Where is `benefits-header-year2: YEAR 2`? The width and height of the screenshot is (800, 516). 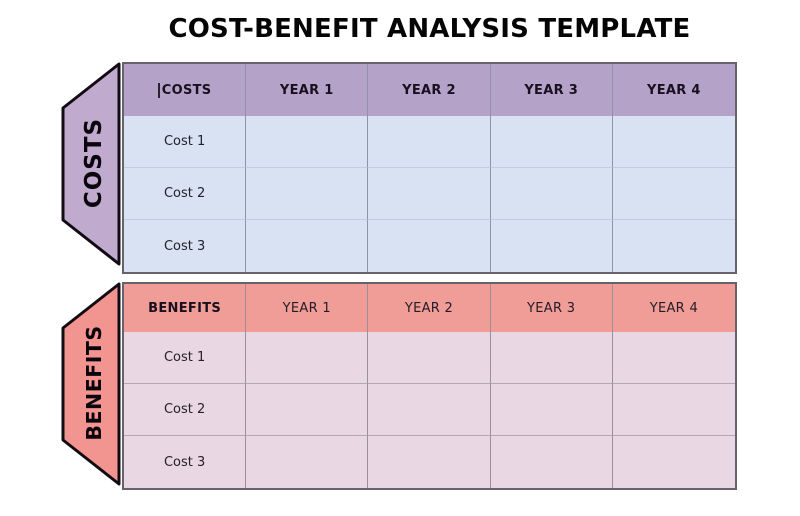 benefits-header-year2: YEAR 2 is located at coordinates (429, 308).